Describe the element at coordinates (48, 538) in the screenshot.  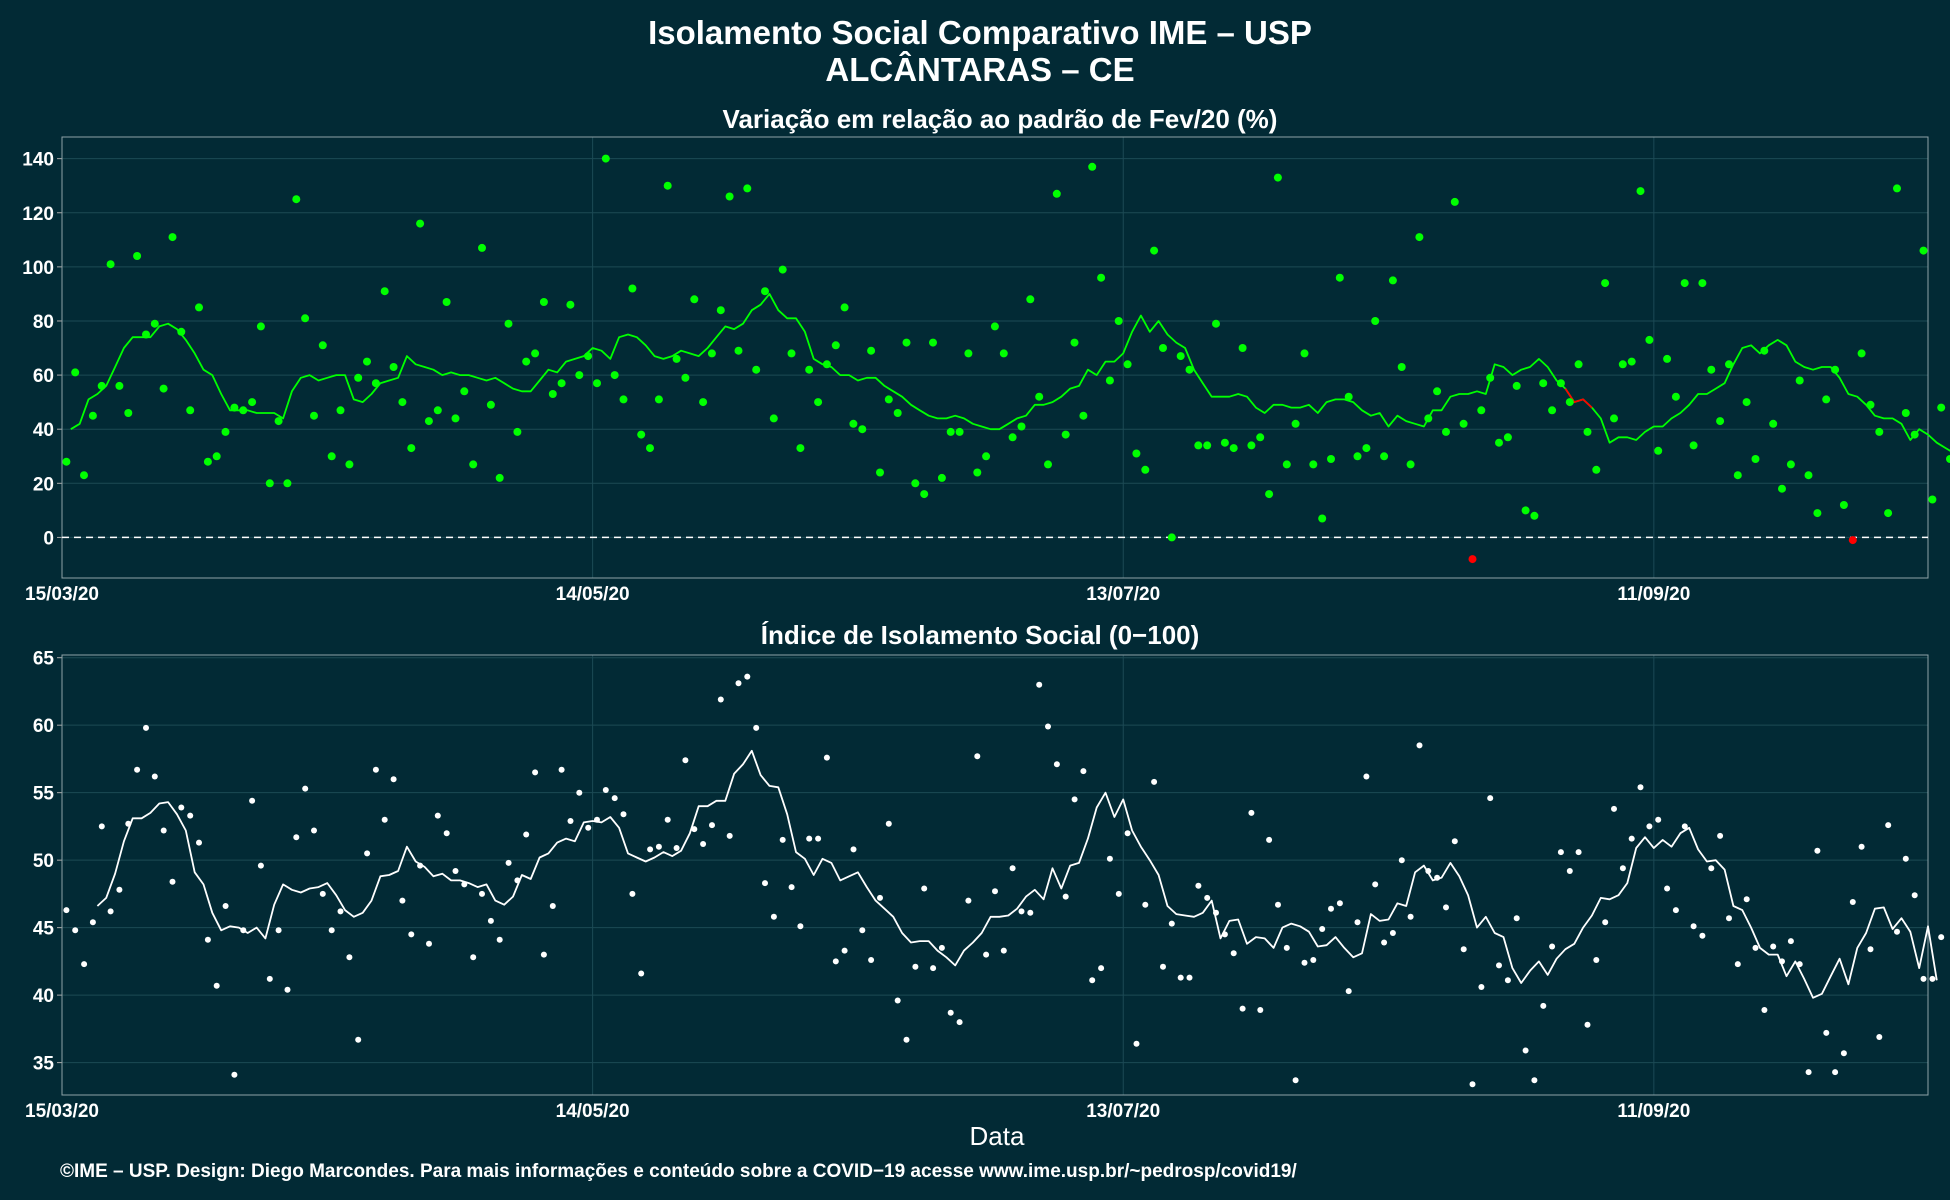
I see `top-y-tick-label: 0` at that location.